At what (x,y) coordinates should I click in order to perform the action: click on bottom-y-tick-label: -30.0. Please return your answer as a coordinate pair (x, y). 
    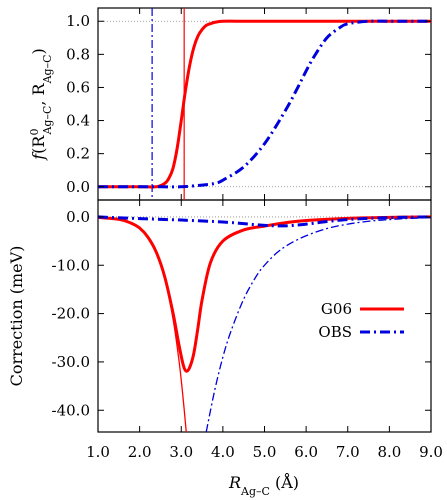
    Looking at the image, I should click on (71, 362).